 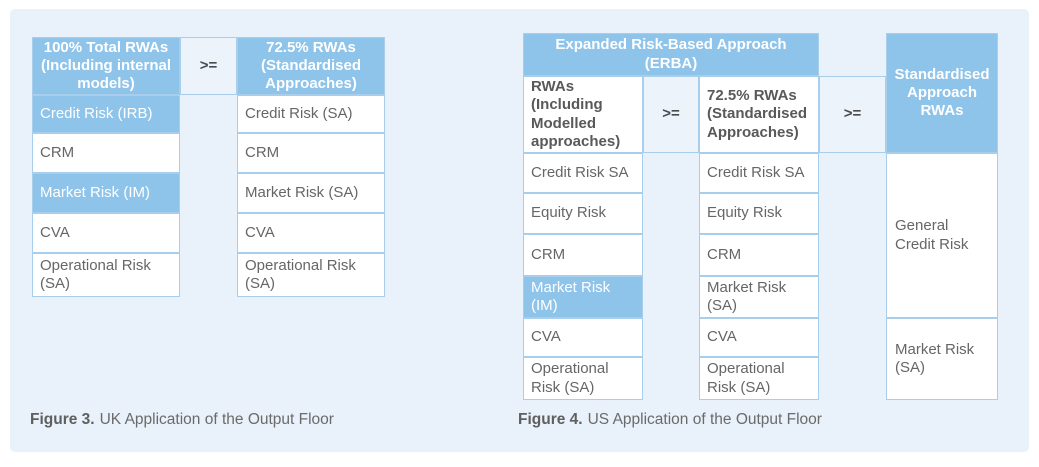 What do you see at coordinates (106, 153) in the screenshot?
I see `fig3-left-cell-1: CRM` at bounding box center [106, 153].